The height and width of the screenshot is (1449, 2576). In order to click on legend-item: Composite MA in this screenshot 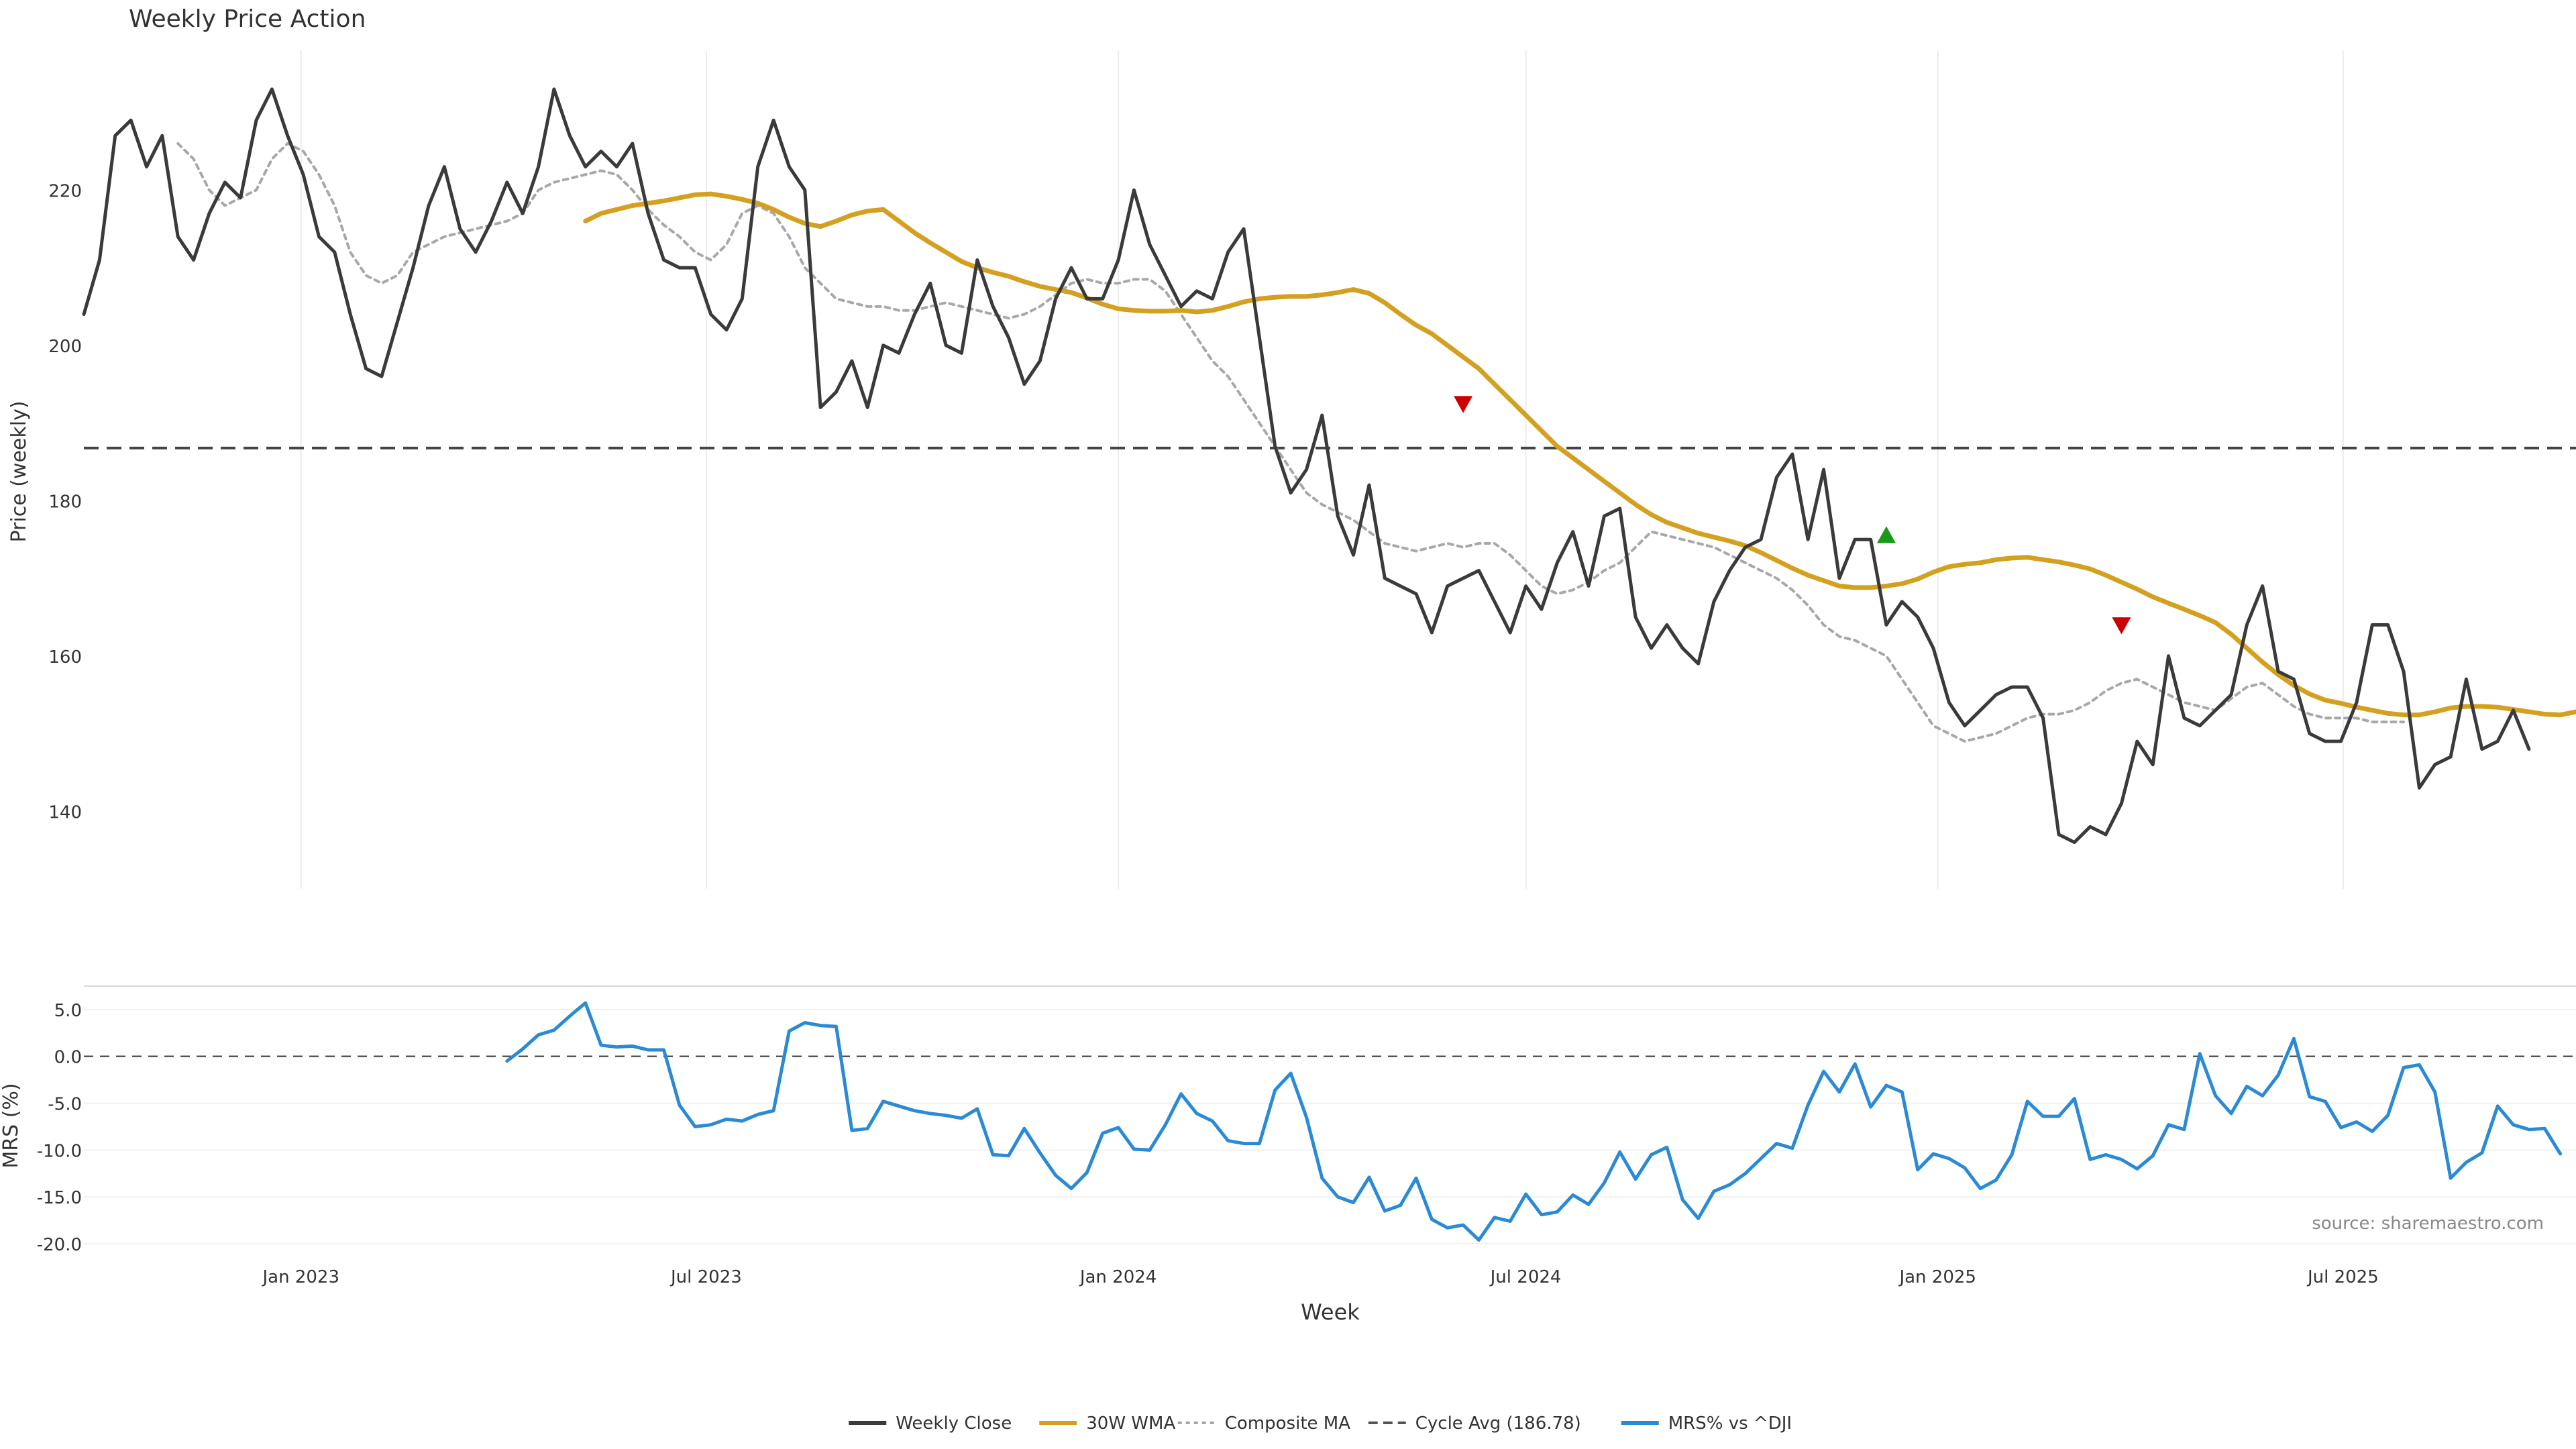, I will do `click(1263, 1423)`.